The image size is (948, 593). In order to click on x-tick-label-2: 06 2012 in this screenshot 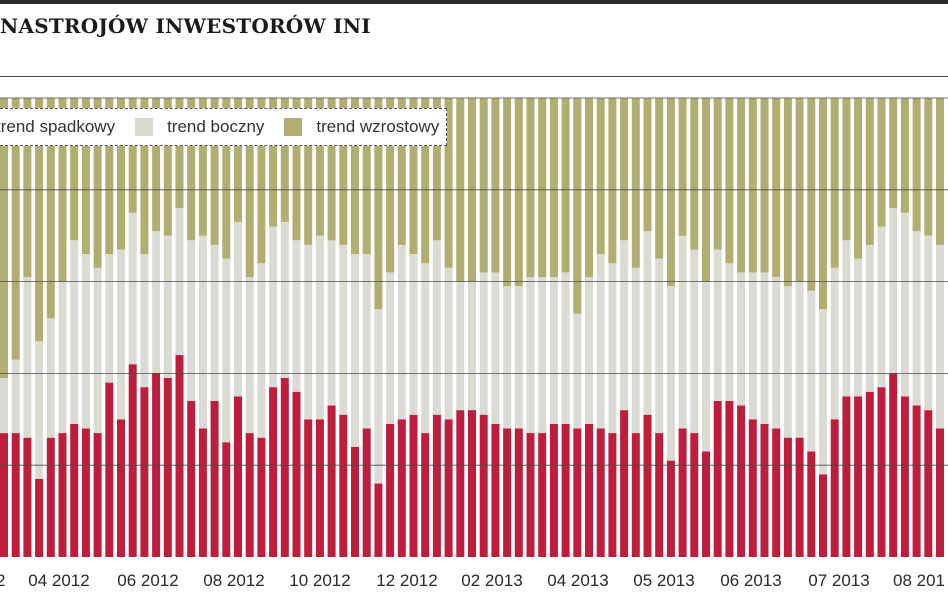, I will do `click(147, 580)`.